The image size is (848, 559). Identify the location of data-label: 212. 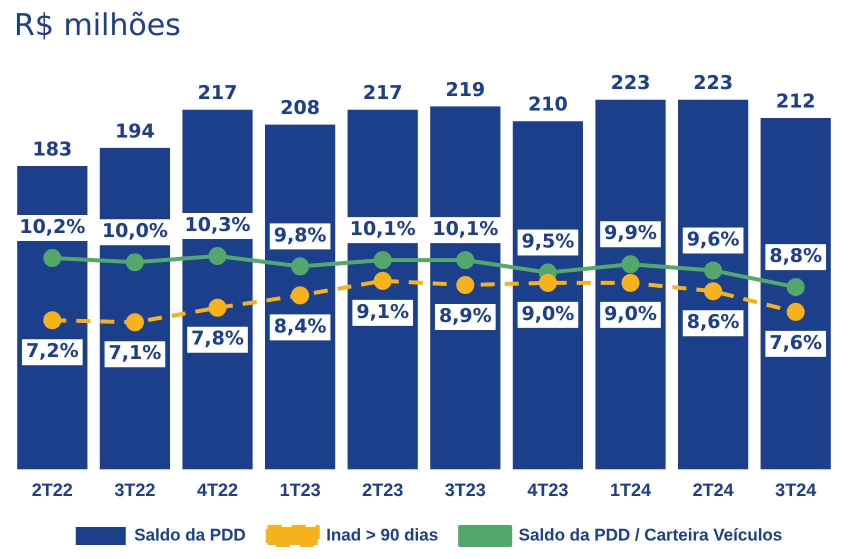
(796, 101).